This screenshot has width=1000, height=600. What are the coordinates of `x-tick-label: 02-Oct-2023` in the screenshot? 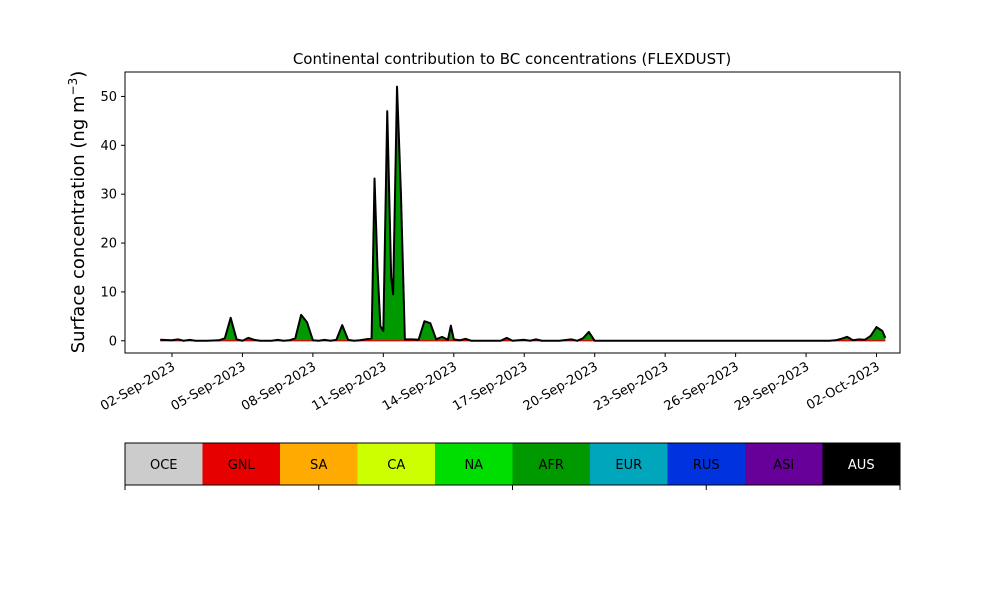 It's located at (843, 386).